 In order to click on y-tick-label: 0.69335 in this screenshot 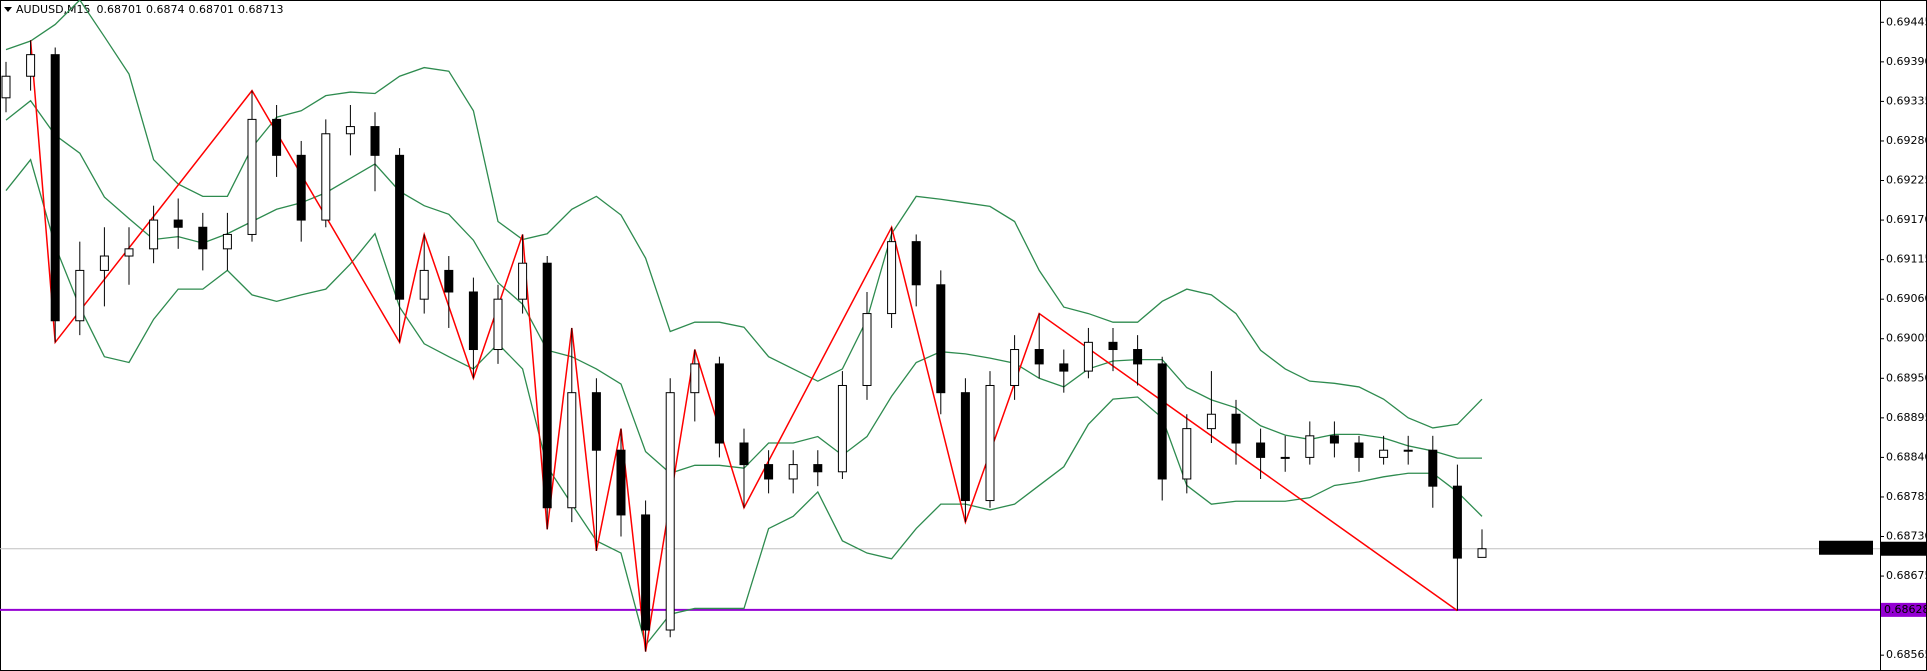, I will do `click(1906, 100)`.